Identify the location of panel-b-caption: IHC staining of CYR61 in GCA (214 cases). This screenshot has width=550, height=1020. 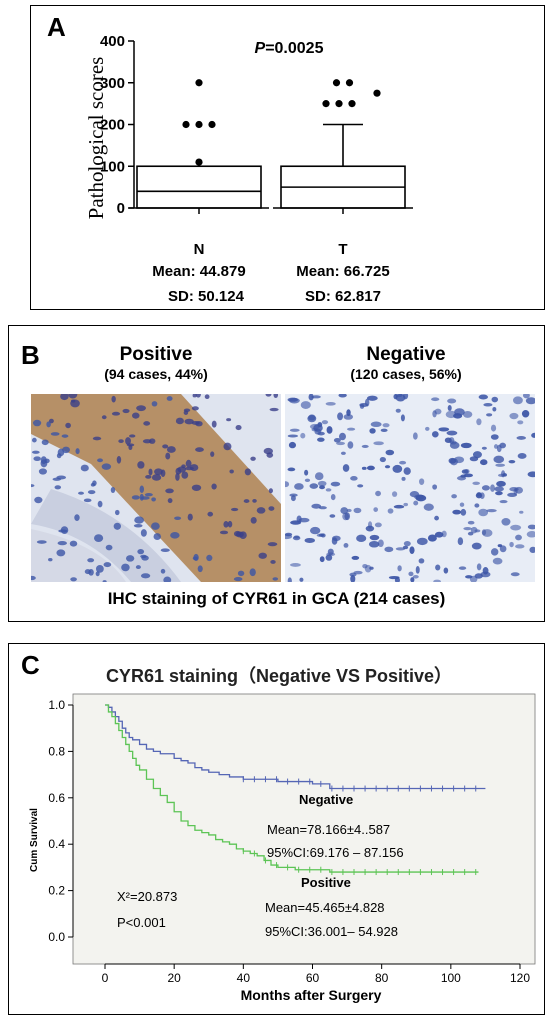
(276, 598).